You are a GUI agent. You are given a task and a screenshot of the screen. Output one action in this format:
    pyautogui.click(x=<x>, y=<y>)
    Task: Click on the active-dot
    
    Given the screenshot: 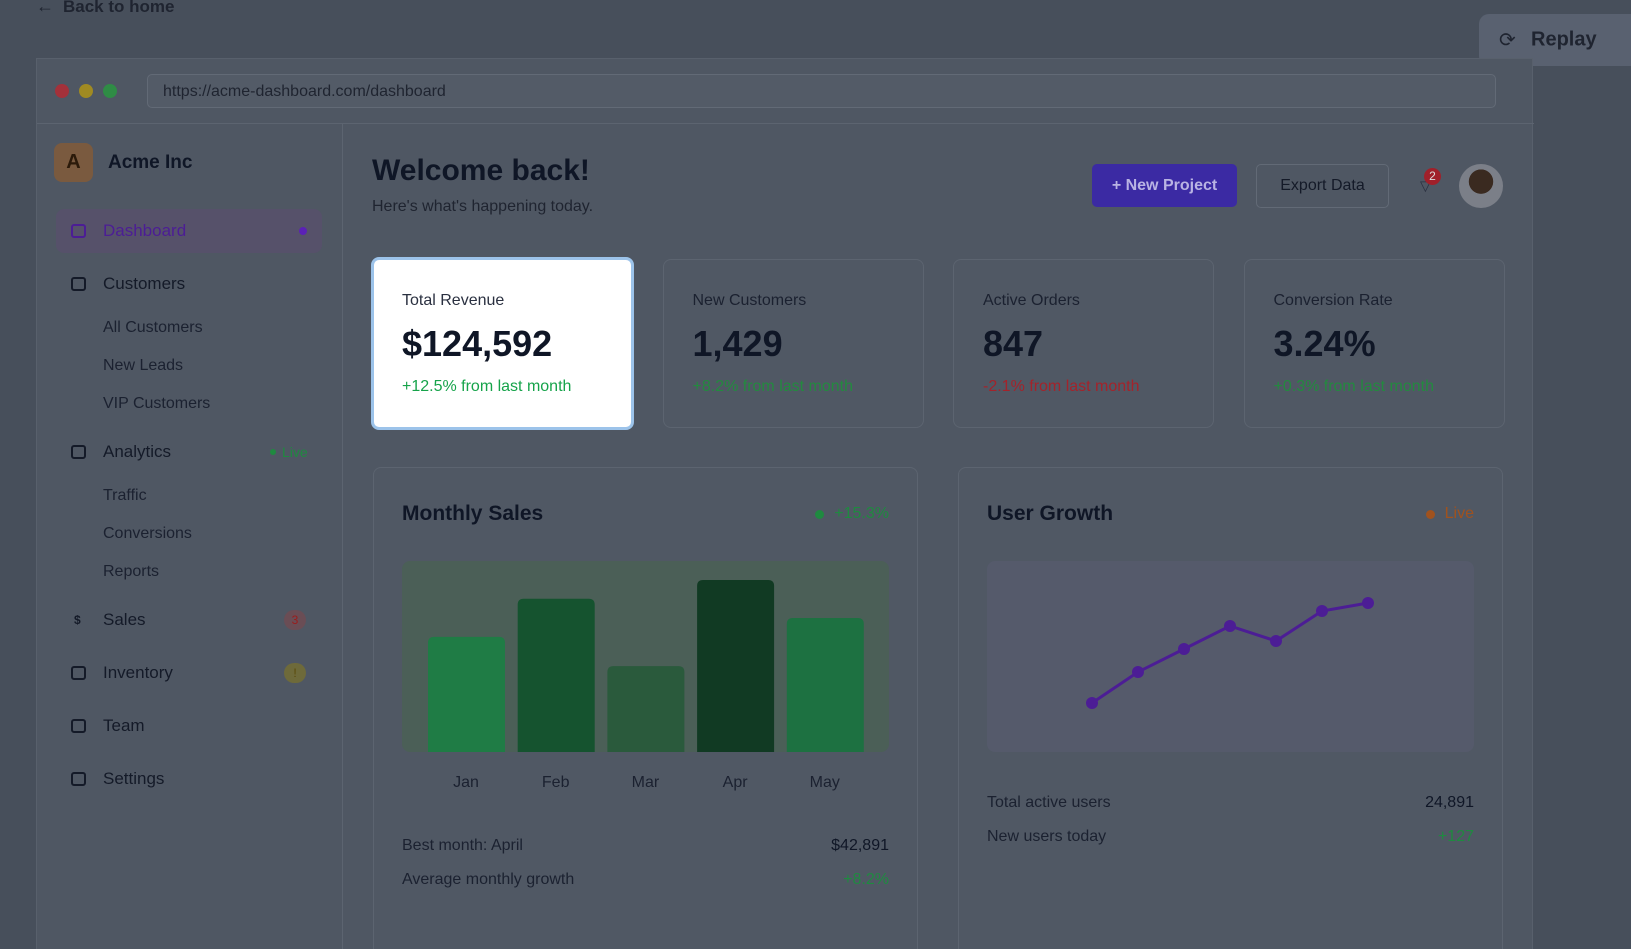 What is the action you would take?
    pyautogui.click(x=303, y=231)
    